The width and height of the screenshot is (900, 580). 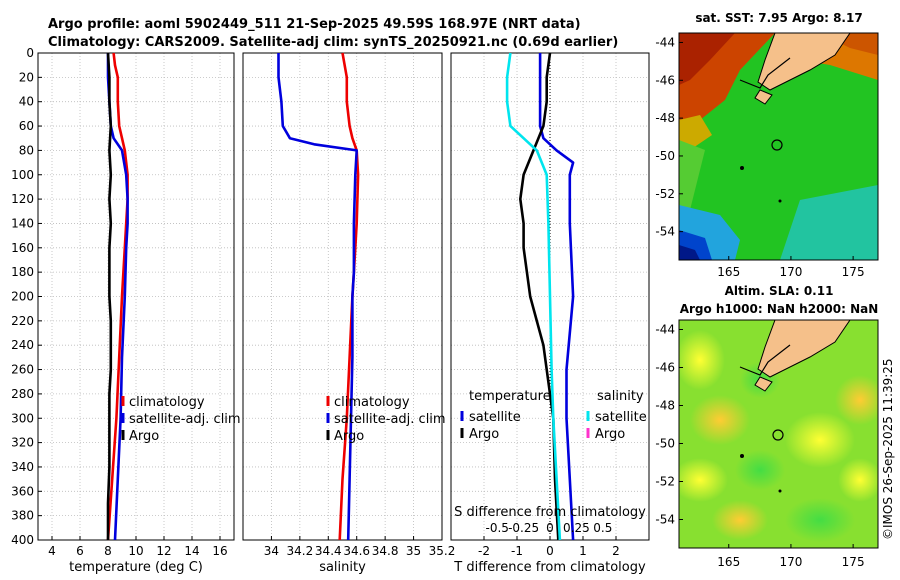 I want to click on x-tick-label: 6, so click(x=80, y=551).